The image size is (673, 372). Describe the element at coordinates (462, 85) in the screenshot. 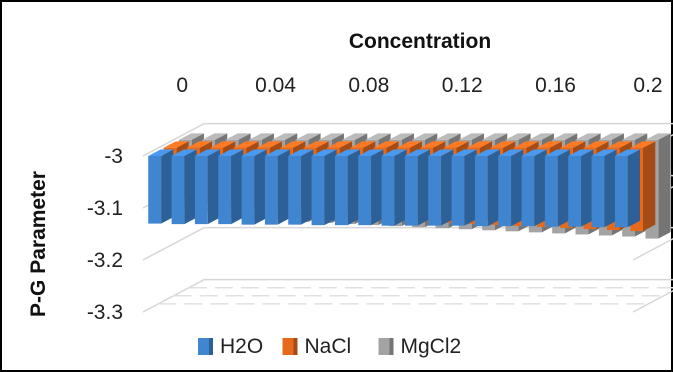

I see `x-tick-label: 0.12` at that location.